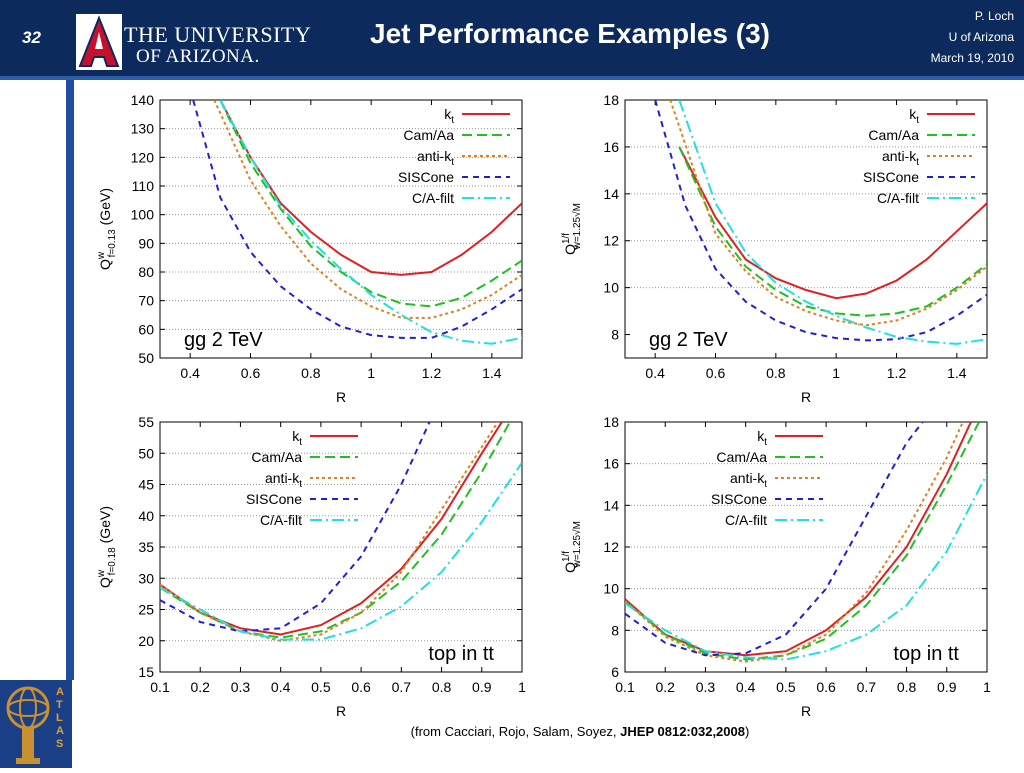  I want to click on x-tick-label: 1.4, so click(492, 373).